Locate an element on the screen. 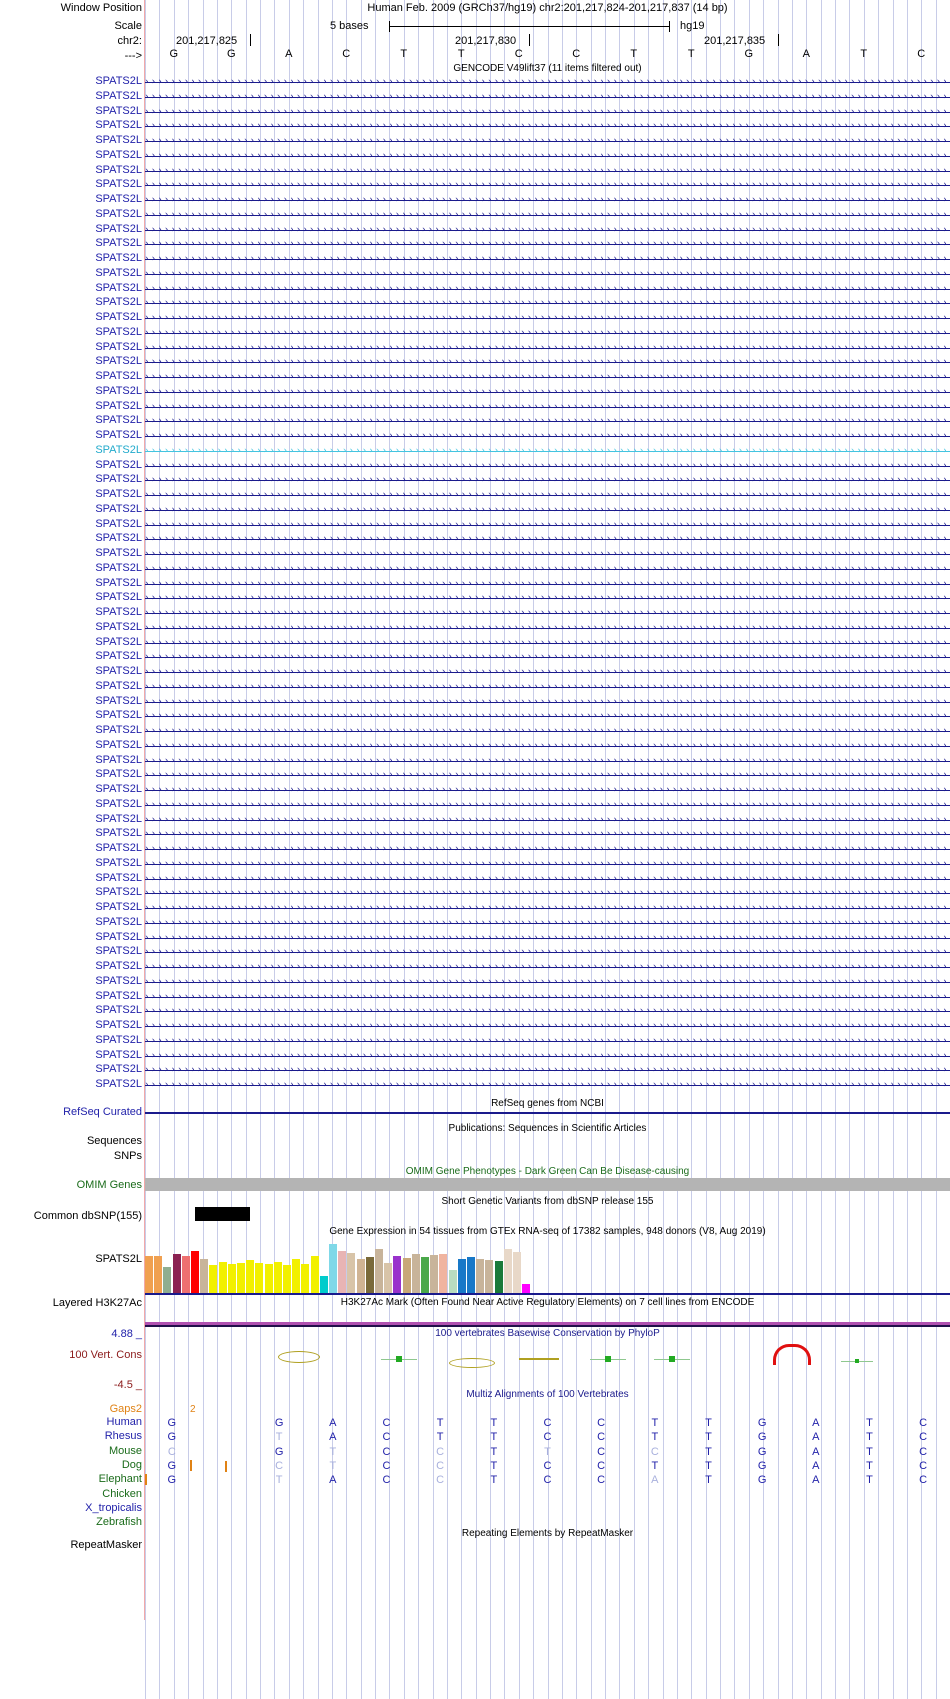 The width and height of the screenshot is (950, 1699). label-refseq-curated: RefSeq Curated is located at coordinates (102, 1112).